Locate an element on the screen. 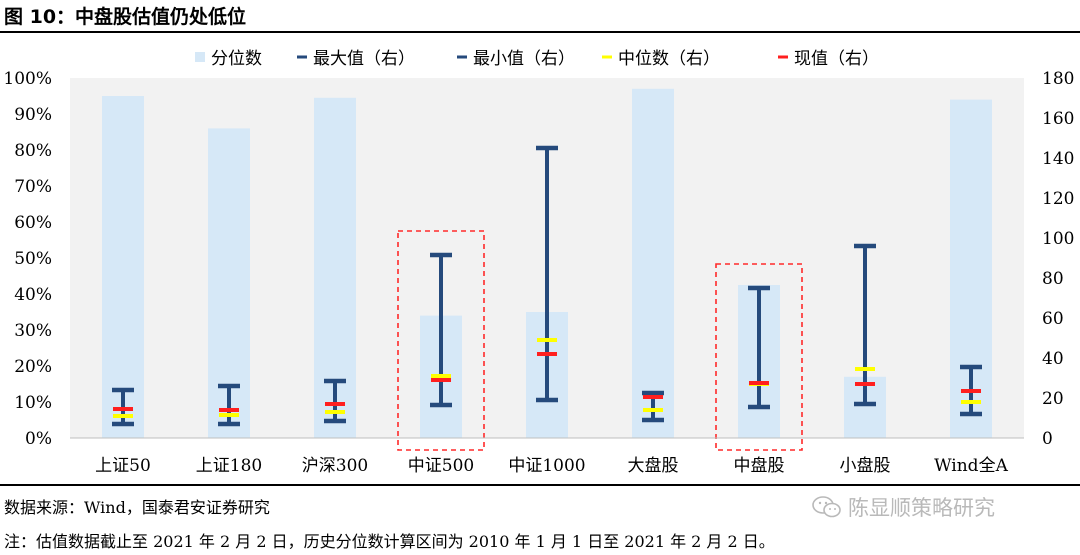 The height and width of the screenshot is (555, 1080). wechat-icon is located at coordinates (826, 507).